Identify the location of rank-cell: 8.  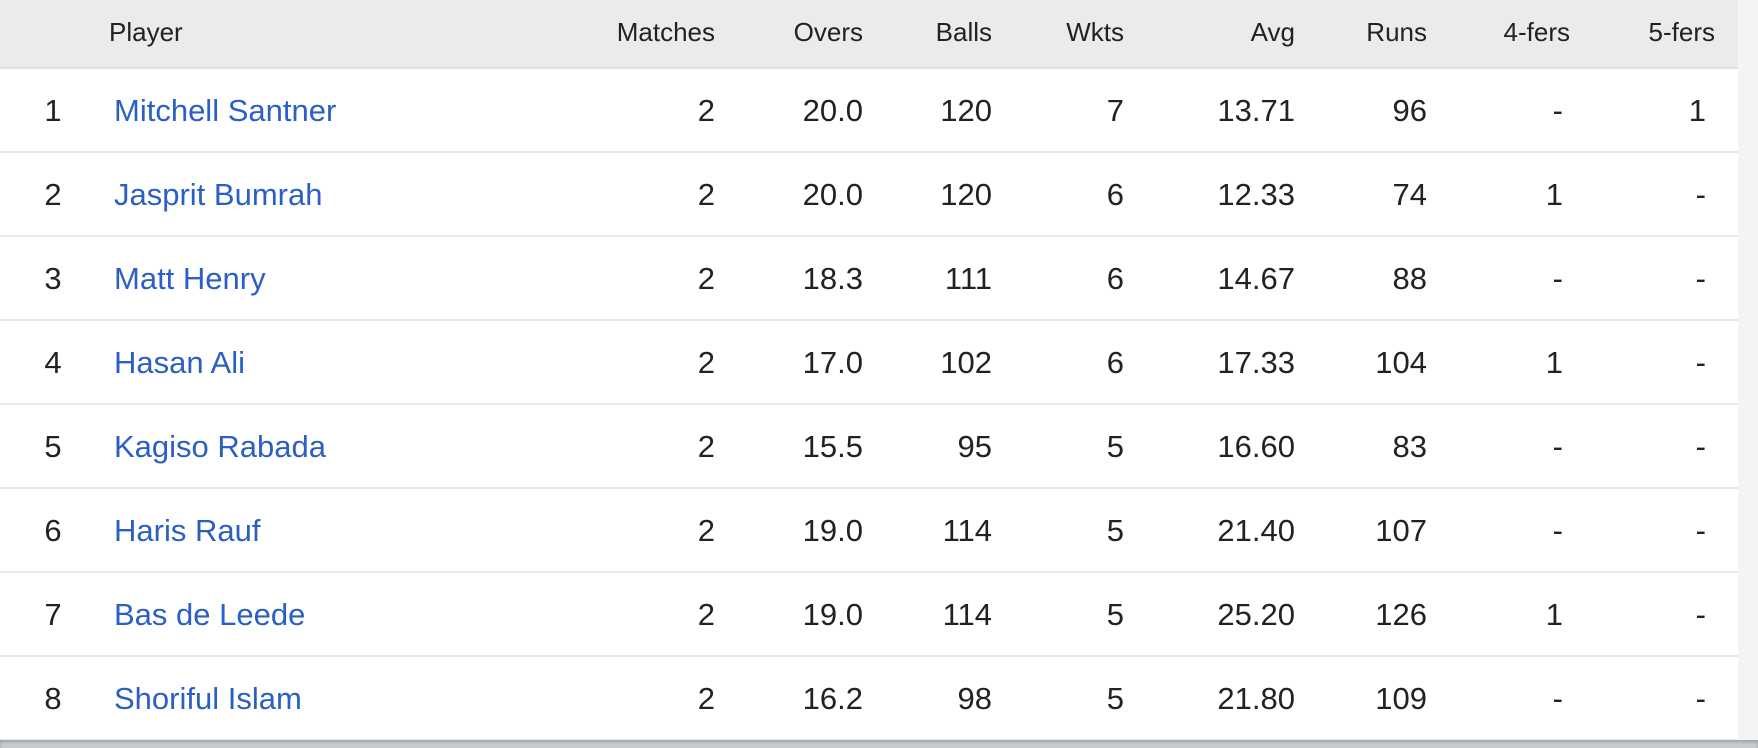
(53, 698).